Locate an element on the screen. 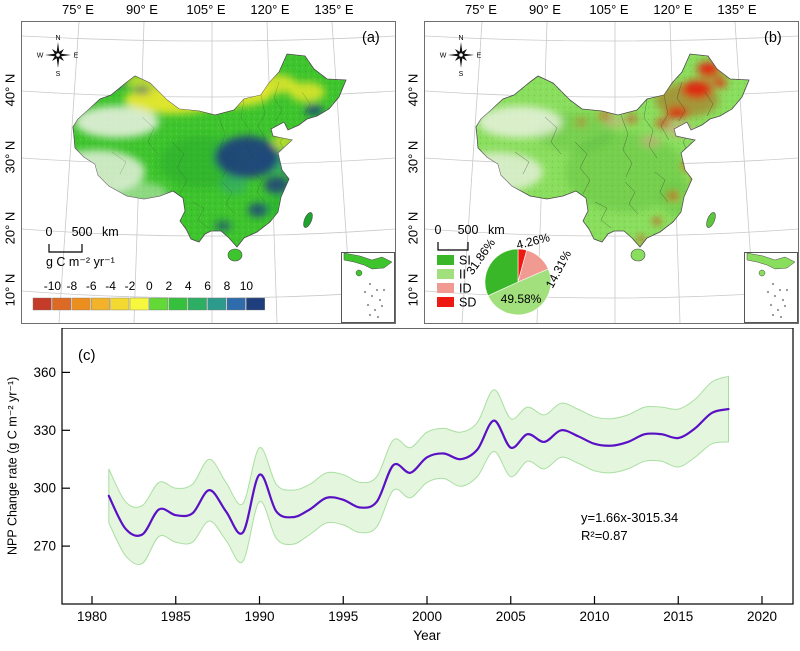 Image resolution: width=800 pixels, height=651 pixels. colorbar-tick-label: 10 is located at coordinates (247, 286).